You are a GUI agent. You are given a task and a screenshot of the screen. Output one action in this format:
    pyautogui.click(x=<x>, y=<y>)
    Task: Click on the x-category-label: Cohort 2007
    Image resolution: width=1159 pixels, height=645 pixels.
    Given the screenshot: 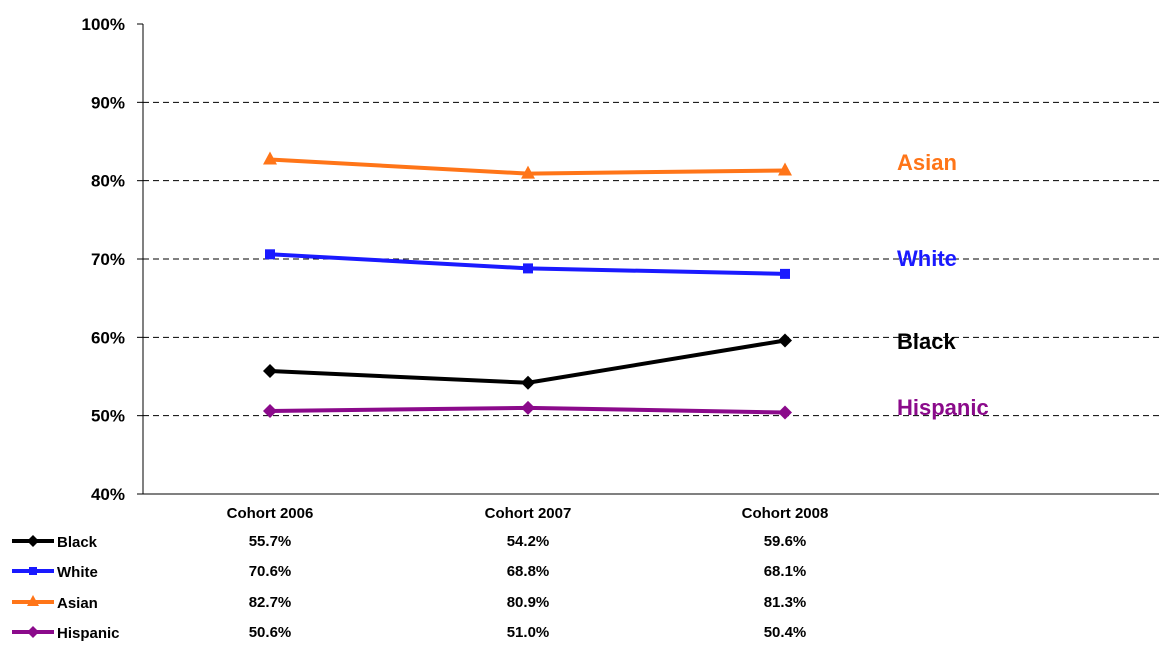 What is the action you would take?
    pyautogui.click(x=528, y=513)
    